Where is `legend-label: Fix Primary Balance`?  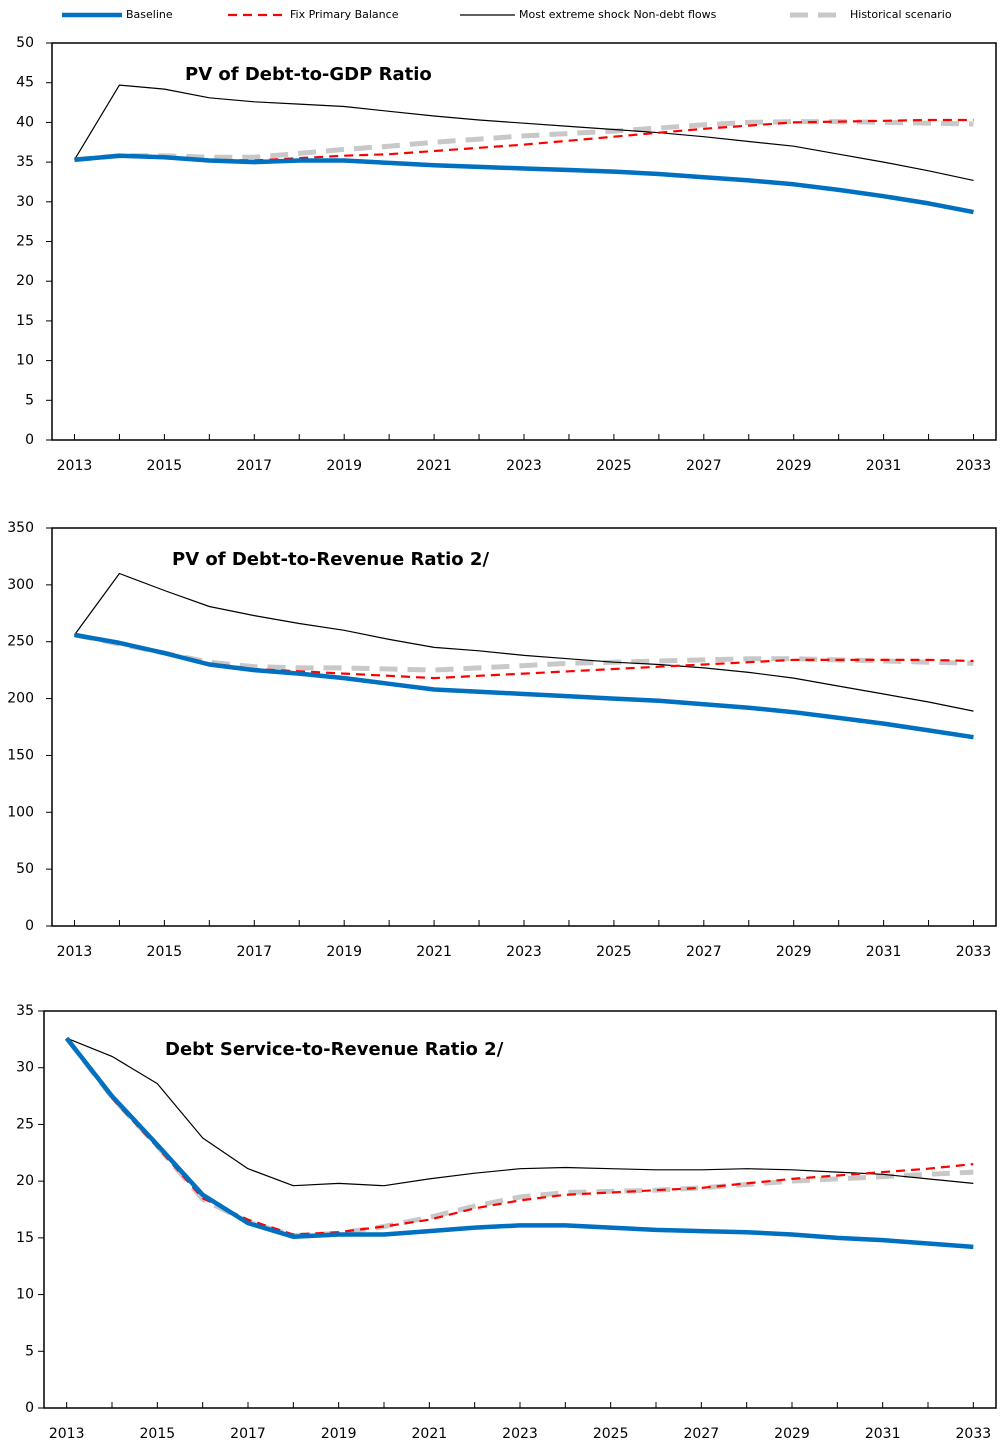
legend-label: Fix Primary Balance is located at coordinates (344, 14).